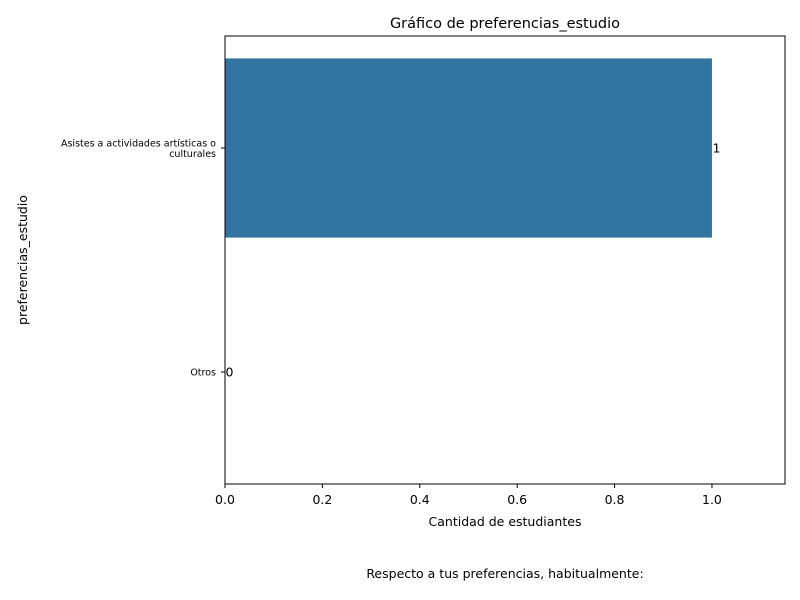 The image size is (800, 600). Describe the element at coordinates (230, 372) in the screenshot. I see `data-label: 0` at that location.